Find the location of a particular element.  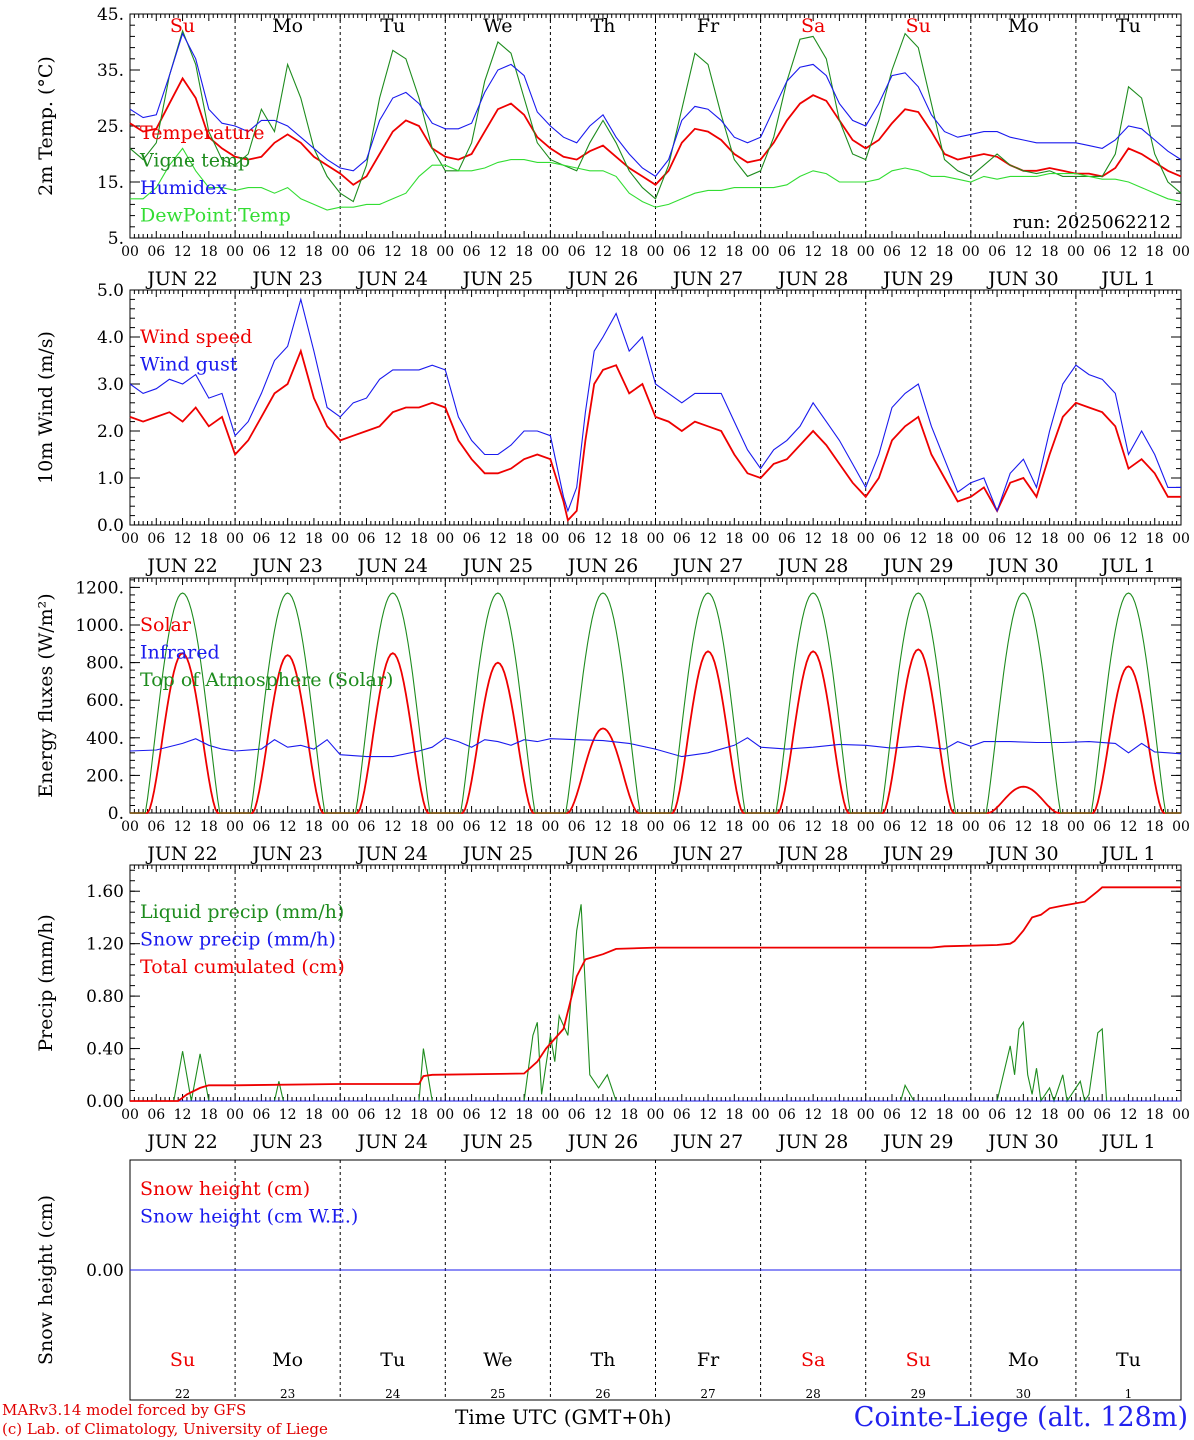

x-date-label: JUN 28 is located at coordinates (812, 566).